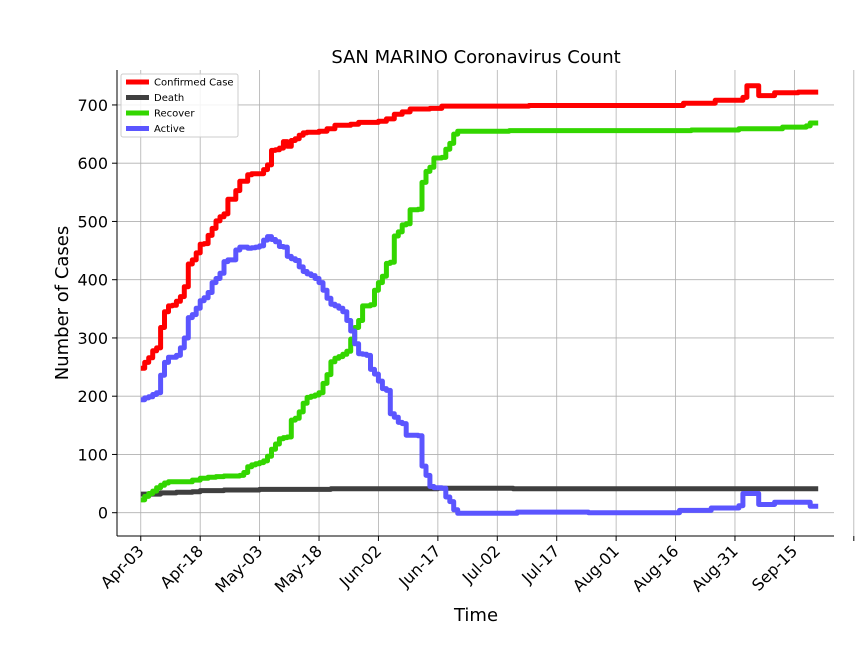 This screenshot has width=864, height=652. I want to click on legend: Confirmed Case Death Recover Active, so click(179, 105).